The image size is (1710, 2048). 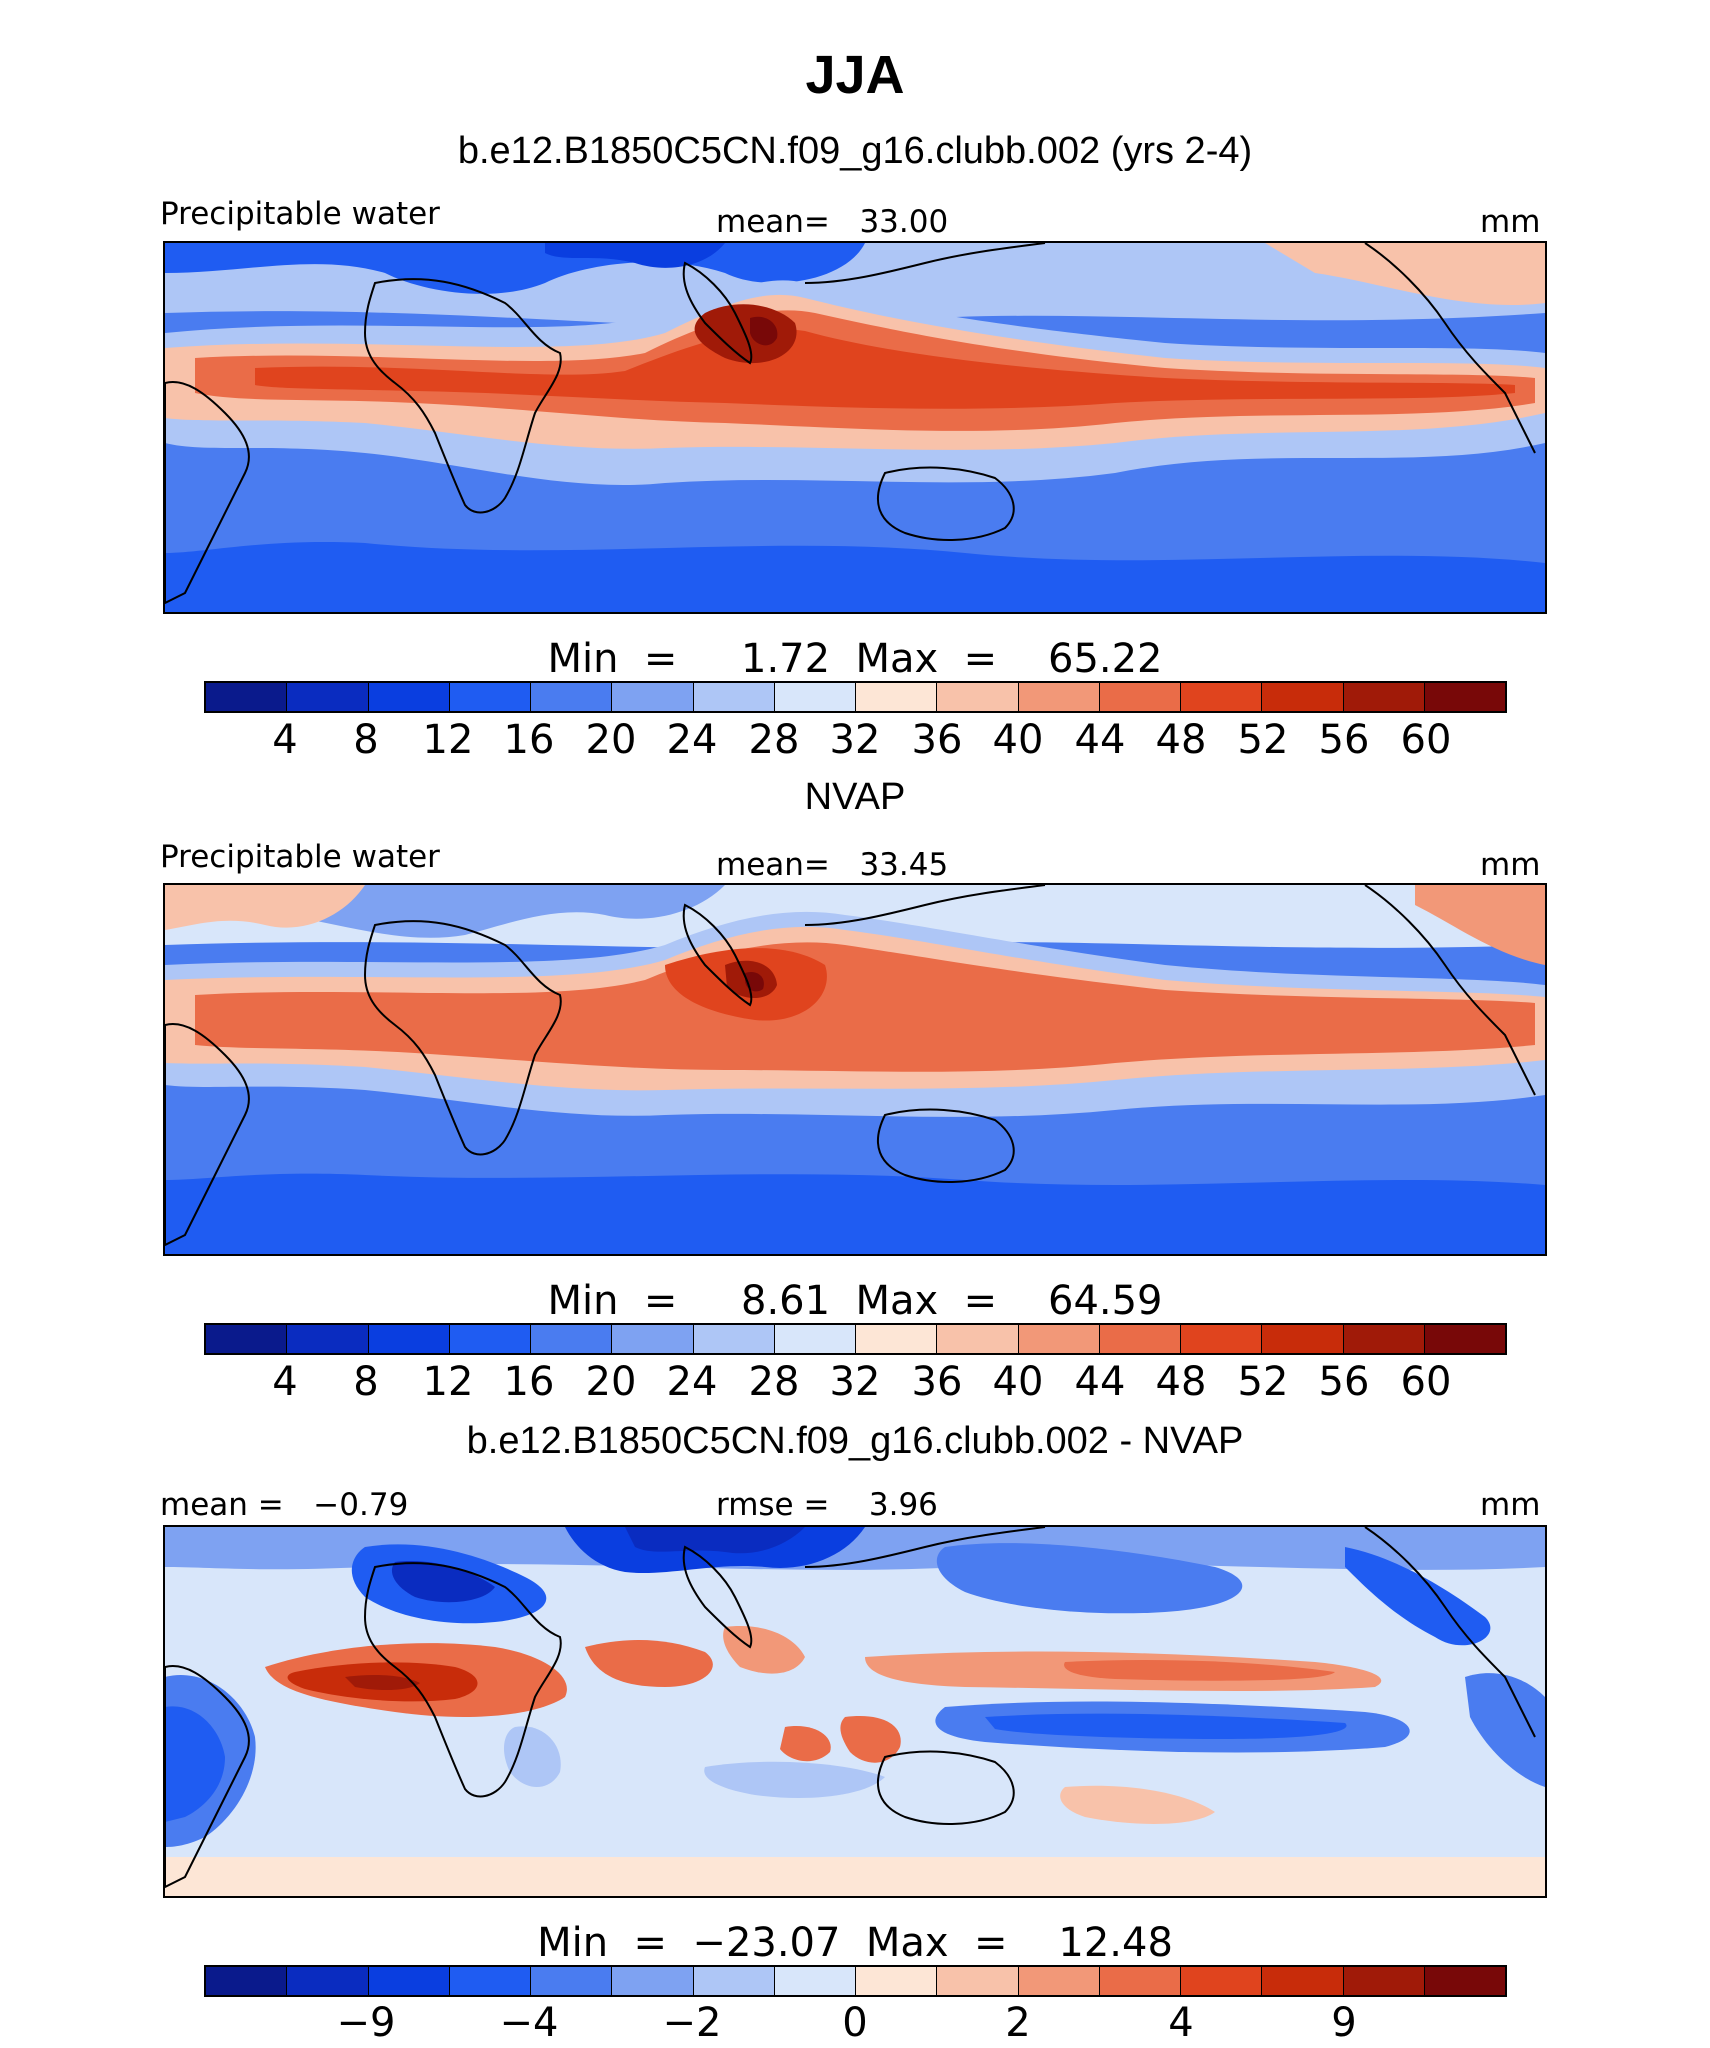 What do you see at coordinates (855, 1441) in the screenshot?
I see `panel3-case-title: b.e12.B1850C5CN.f09_g16.clubb.002 - NVAP` at bounding box center [855, 1441].